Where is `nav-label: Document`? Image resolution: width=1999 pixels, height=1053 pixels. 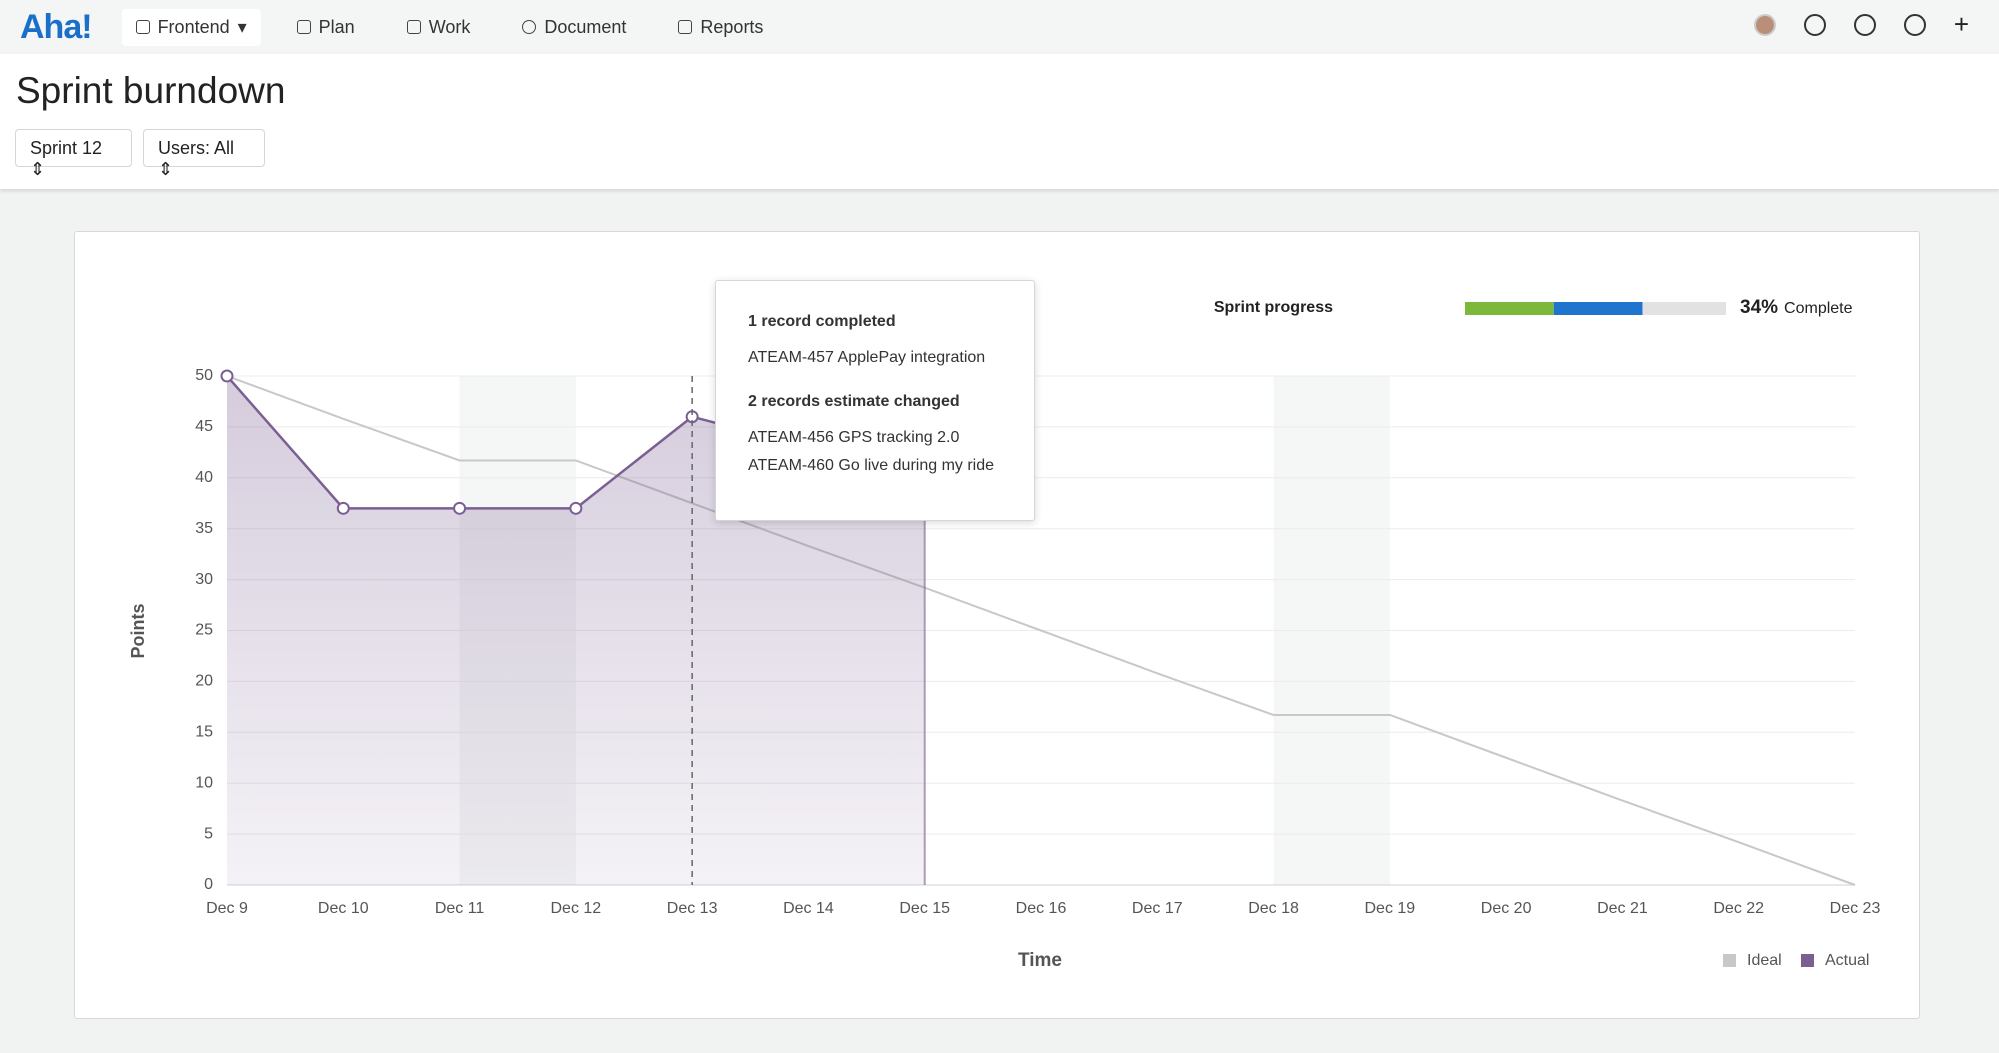
nav-label: Document is located at coordinates (585, 26).